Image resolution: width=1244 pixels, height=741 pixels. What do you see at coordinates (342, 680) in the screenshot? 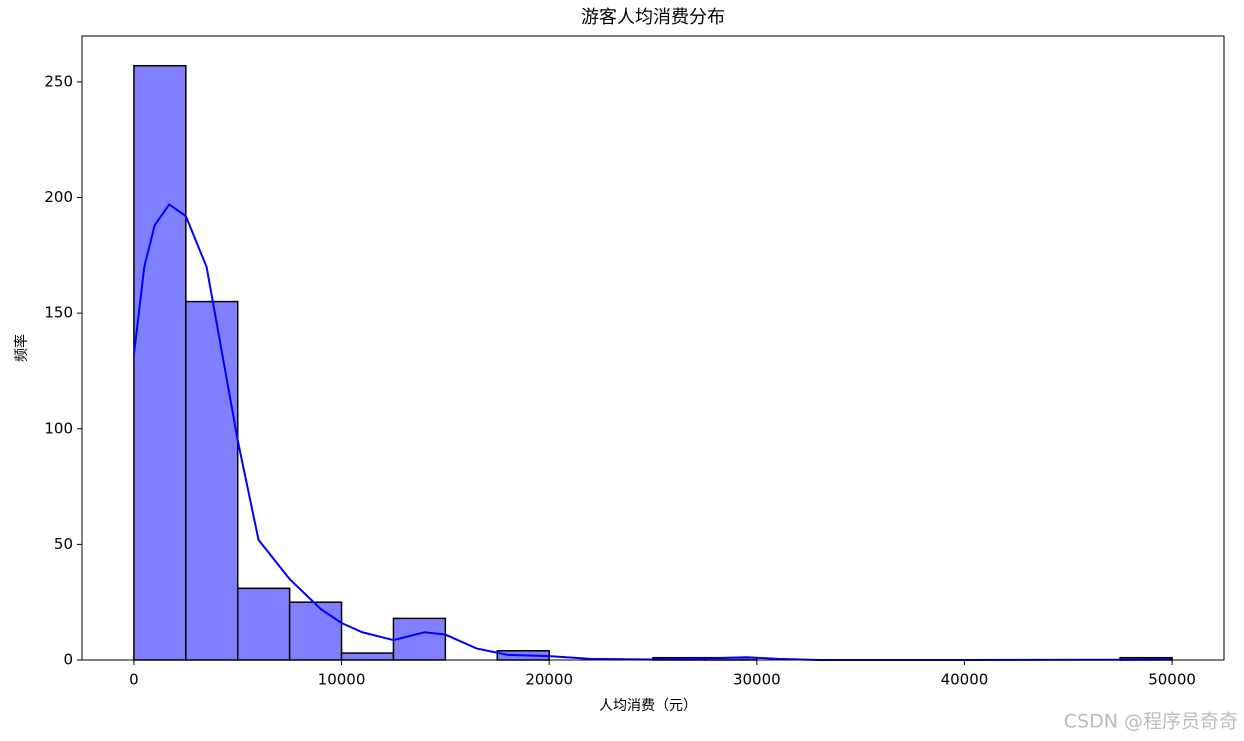
I see `x-tick-label: 10000` at bounding box center [342, 680].